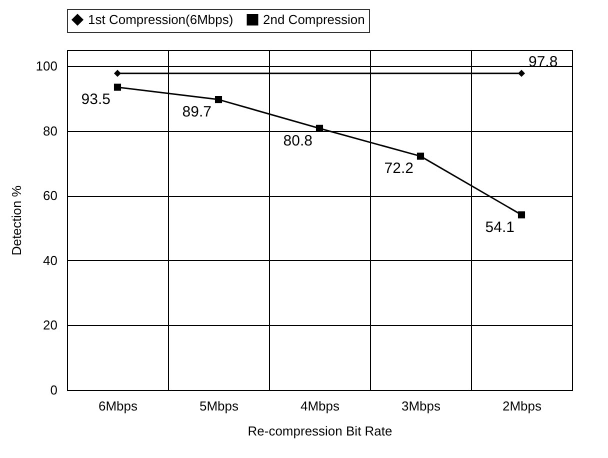 This screenshot has height=458, width=608. What do you see at coordinates (50, 260) in the screenshot?
I see `y-tick-label: 40` at bounding box center [50, 260].